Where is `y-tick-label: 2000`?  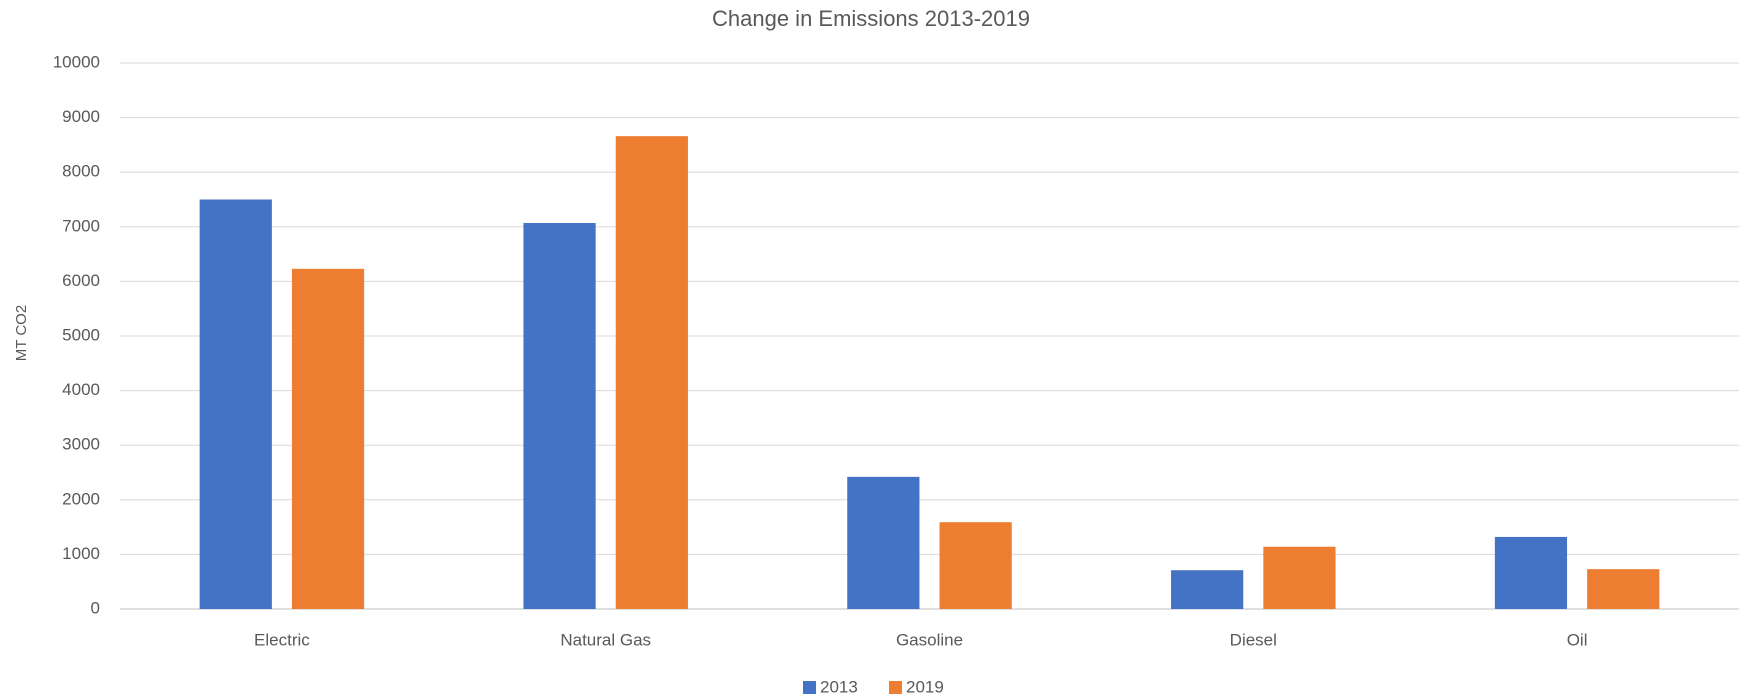
y-tick-label: 2000 is located at coordinates (81, 498).